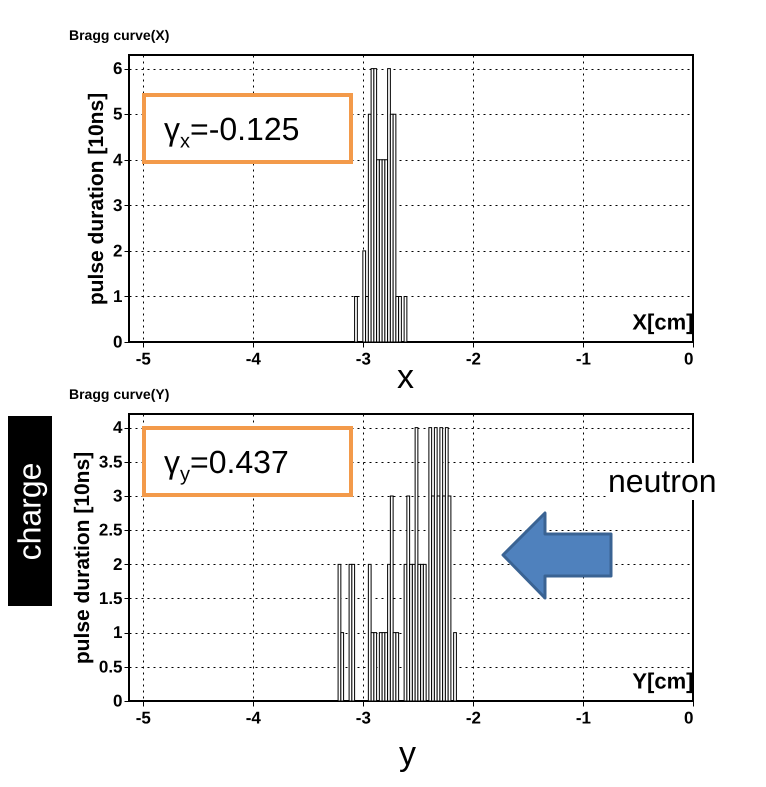 The height and width of the screenshot is (787, 766). Describe the element at coordinates (663, 681) in the screenshot. I see `x-axis-title: Y[cm]` at that location.